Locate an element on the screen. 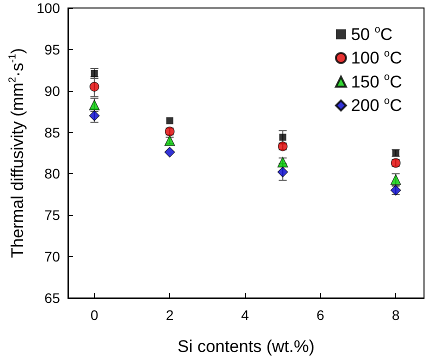 This screenshot has width=437, height=362. x-tick-label: 2 is located at coordinates (170, 315).